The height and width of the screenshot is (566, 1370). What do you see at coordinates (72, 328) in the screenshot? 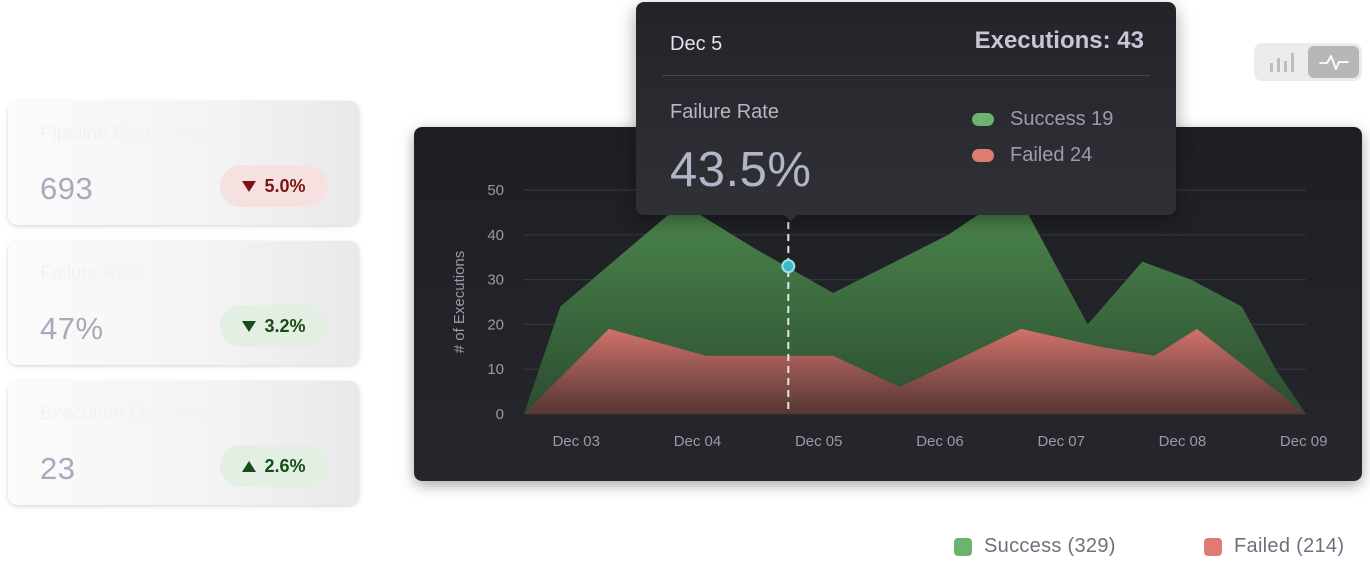
I see `stat-value: 47%` at bounding box center [72, 328].